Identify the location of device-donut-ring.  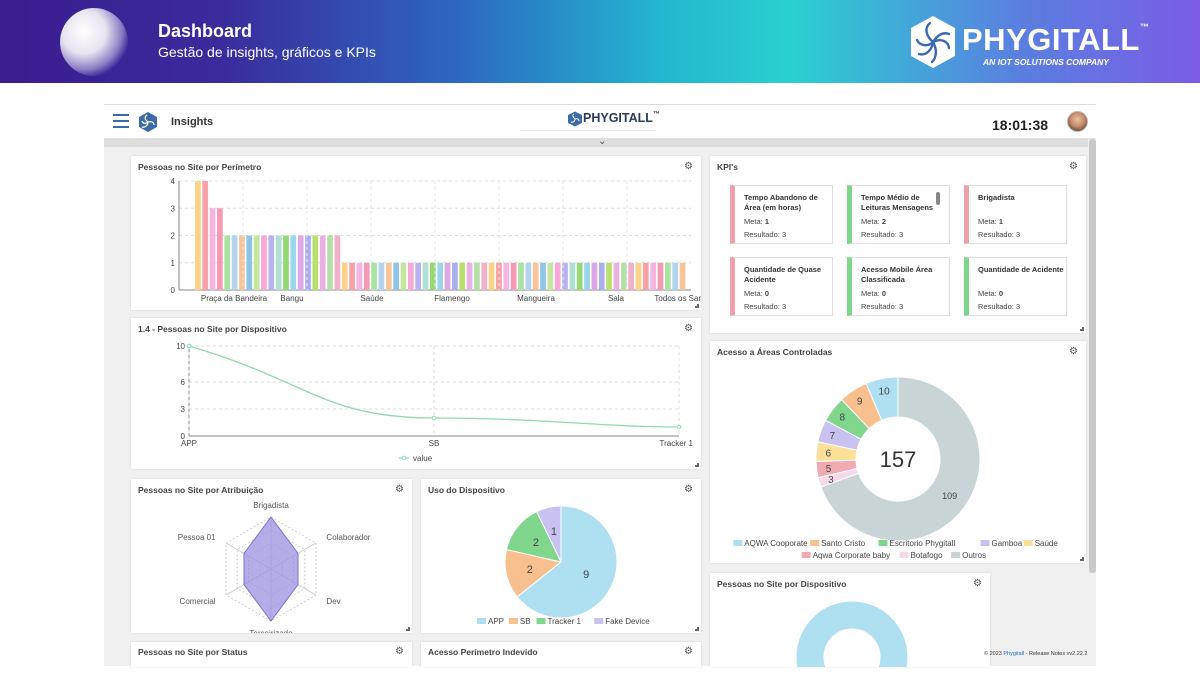
(852, 634).